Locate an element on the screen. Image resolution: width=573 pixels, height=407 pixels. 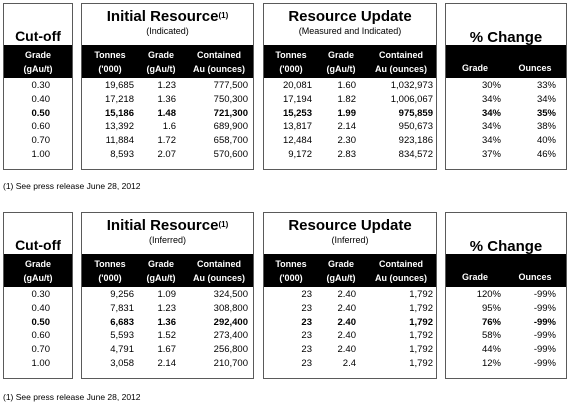
tonnes-cell: 19,685 is located at coordinates (119, 85).